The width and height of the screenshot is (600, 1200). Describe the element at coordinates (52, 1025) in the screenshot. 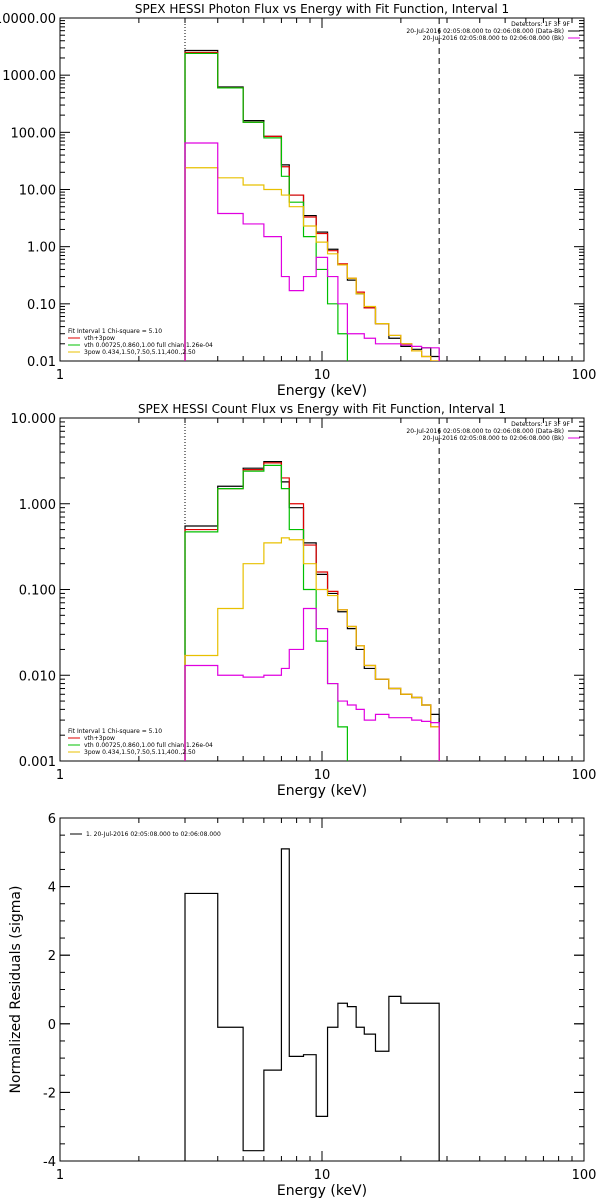

I see `y-tick-label: 0` at that location.